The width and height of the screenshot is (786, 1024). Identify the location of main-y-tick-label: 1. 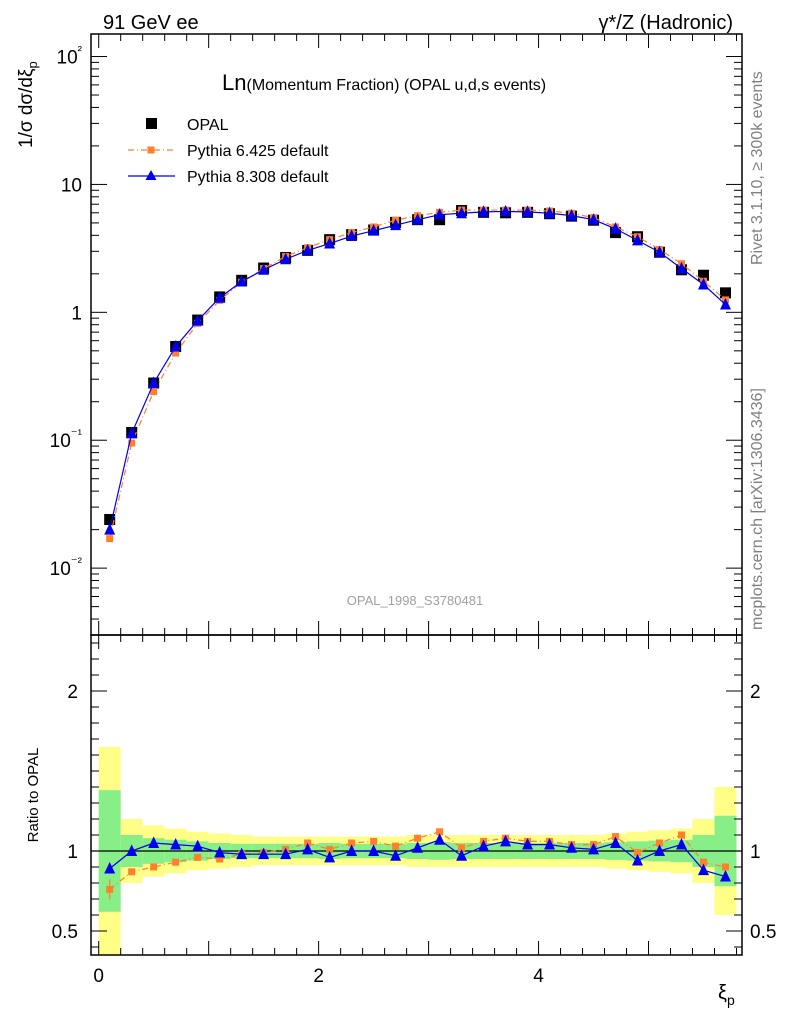
(76, 313).